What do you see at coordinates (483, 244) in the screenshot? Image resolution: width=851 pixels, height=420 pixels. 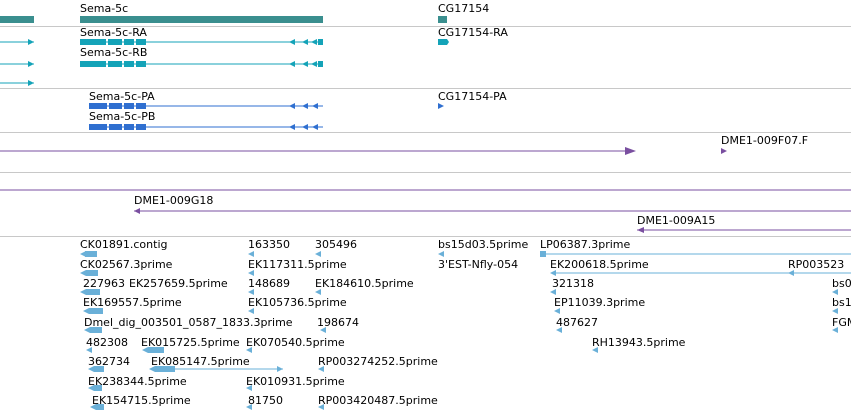 I see `est-label: bs15d03.5prime` at bounding box center [483, 244].